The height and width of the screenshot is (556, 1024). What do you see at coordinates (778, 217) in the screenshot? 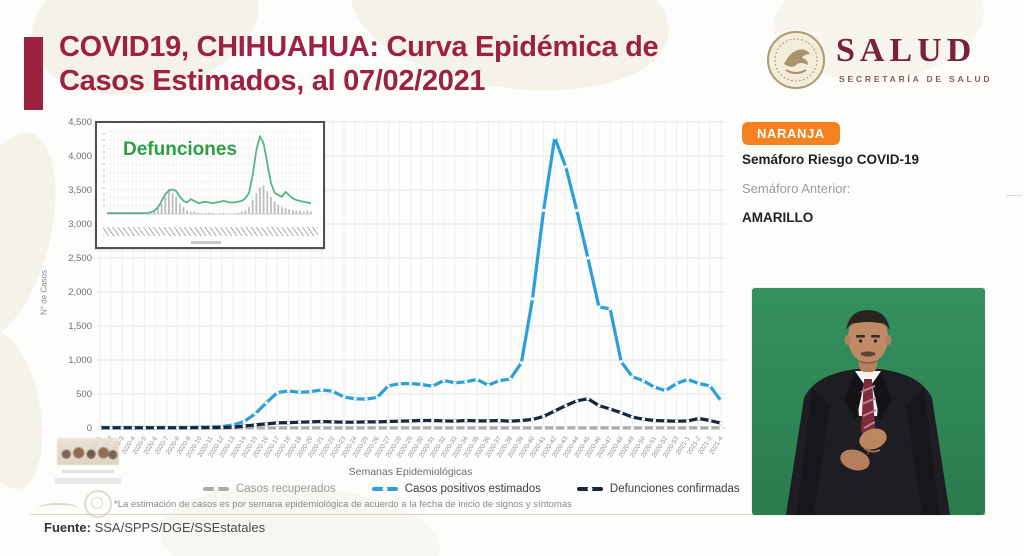
I see `semaforo-previous-value: AMARILLO` at bounding box center [778, 217].